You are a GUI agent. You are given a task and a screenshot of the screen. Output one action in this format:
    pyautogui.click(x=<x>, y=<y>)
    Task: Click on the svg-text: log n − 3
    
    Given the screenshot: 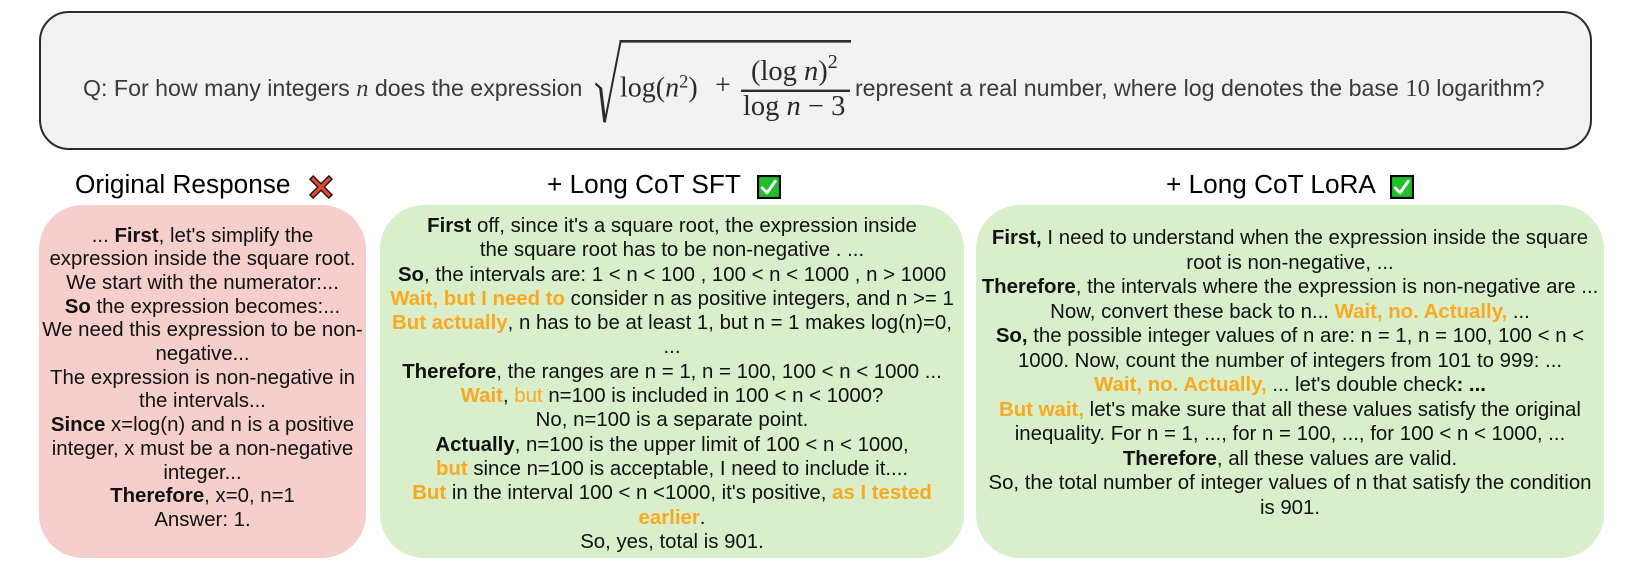 What is the action you would take?
    pyautogui.click(x=794, y=106)
    